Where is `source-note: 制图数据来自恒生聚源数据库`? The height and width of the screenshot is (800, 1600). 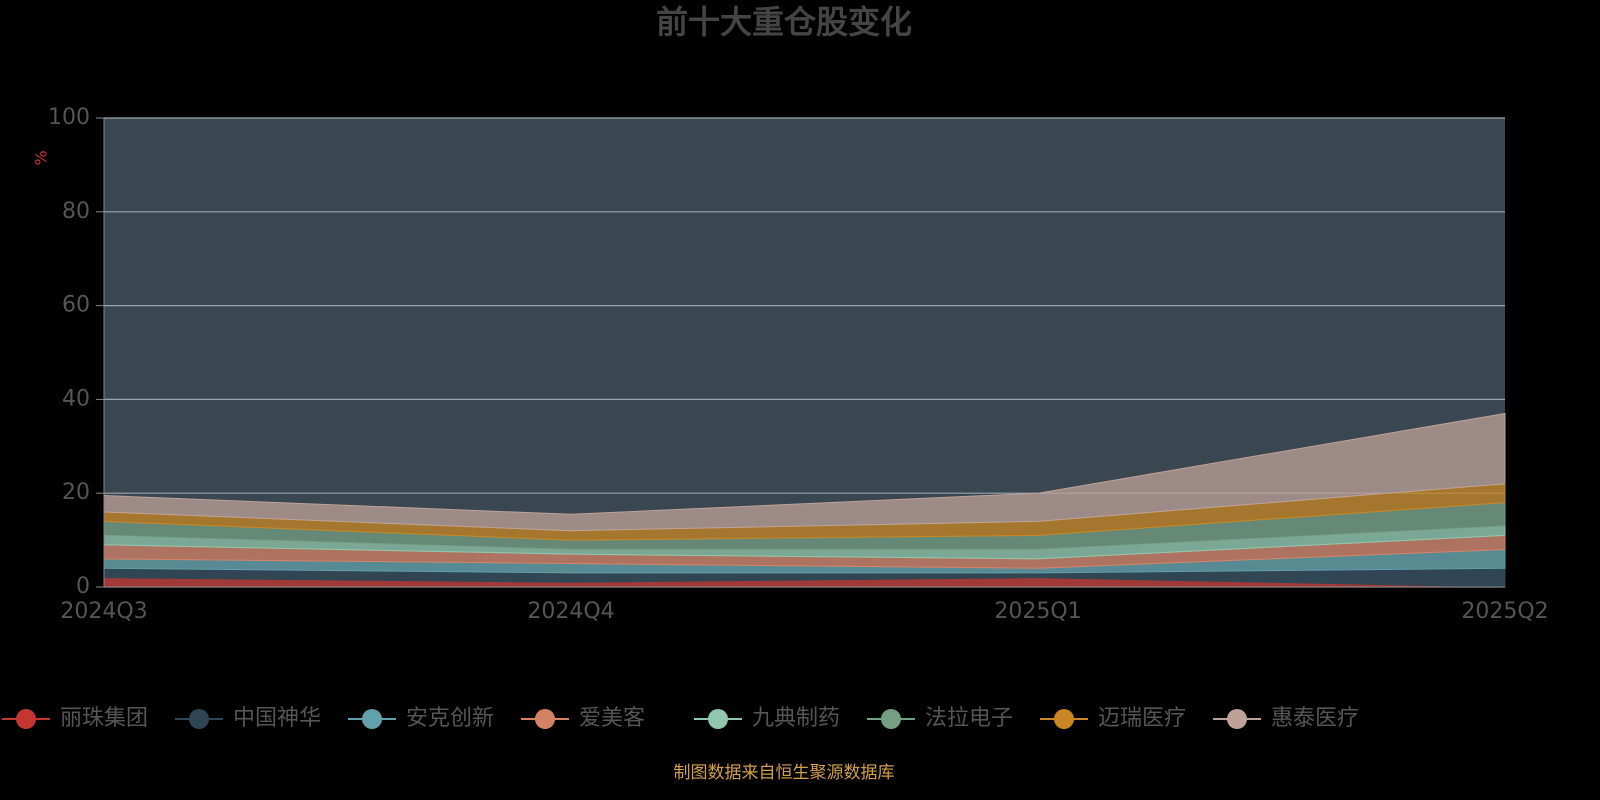 source-note: 制图数据来自恒生聚源数据库 is located at coordinates (784, 773).